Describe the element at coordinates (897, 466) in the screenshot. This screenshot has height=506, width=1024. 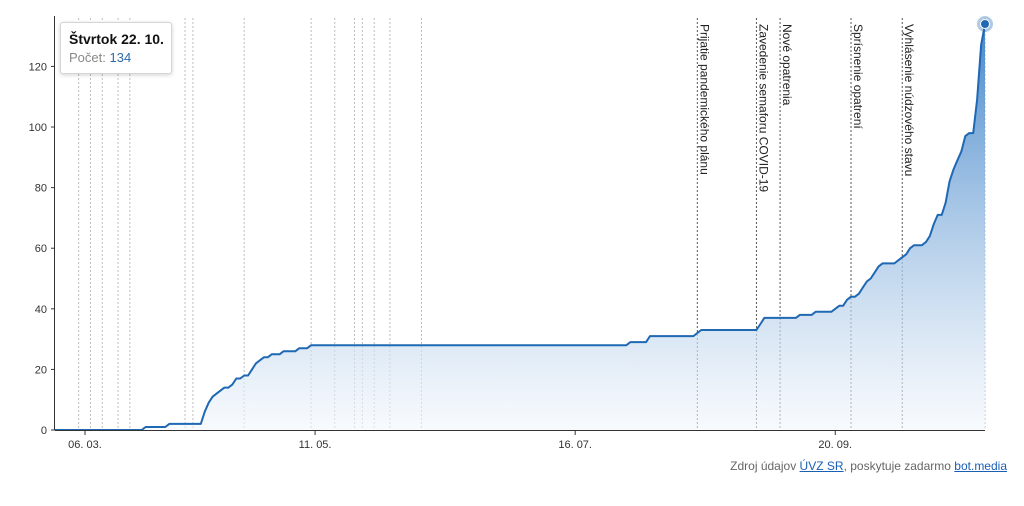
I see `source-middle: , poskytuje zadarmo` at that location.